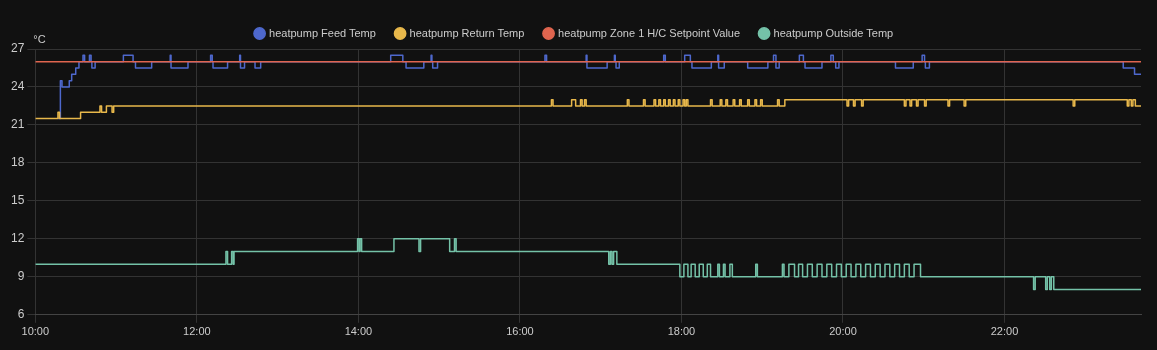 The image size is (1157, 350). I want to click on y-tick-label: 24, so click(17, 86).